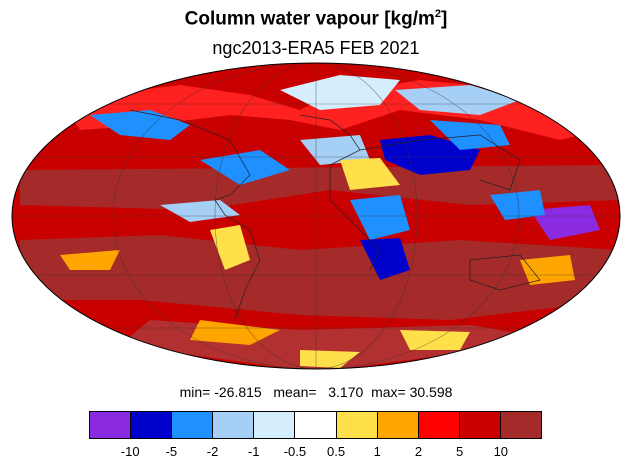 The image size is (632, 468). I want to click on colorbar-labels: -10 -5 -2 -1 -0.5 0.5 1 2 5 10, so click(316, 453).